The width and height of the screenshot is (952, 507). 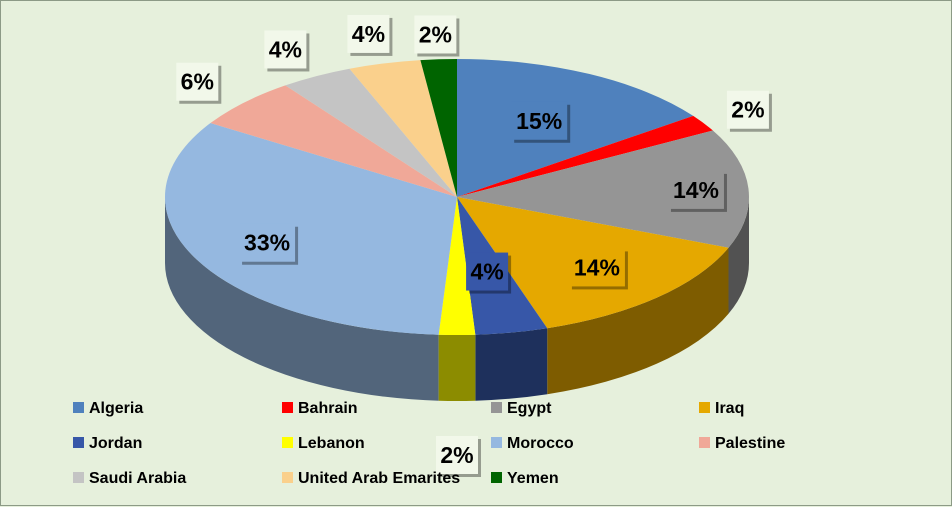 I want to click on legend-item-yemen: Yemen, so click(x=525, y=478).